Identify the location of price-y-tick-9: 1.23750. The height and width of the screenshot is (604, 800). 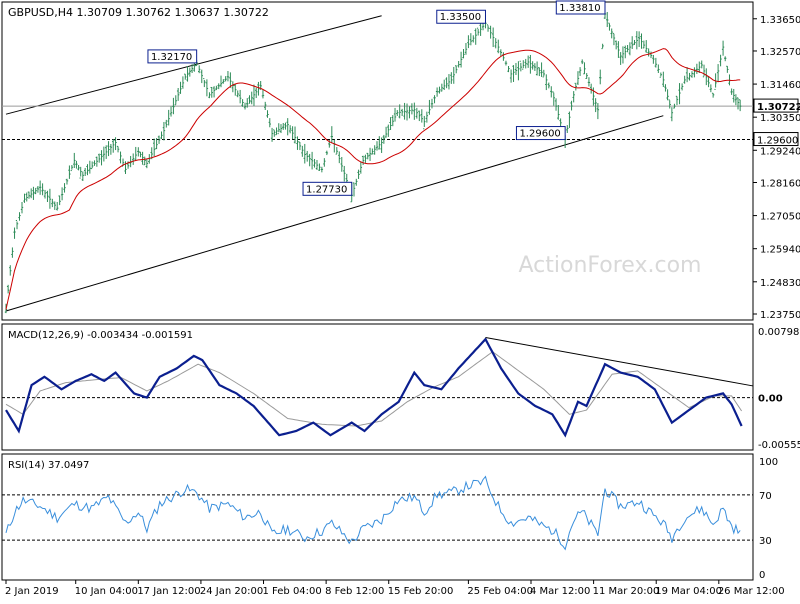
(780, 315).